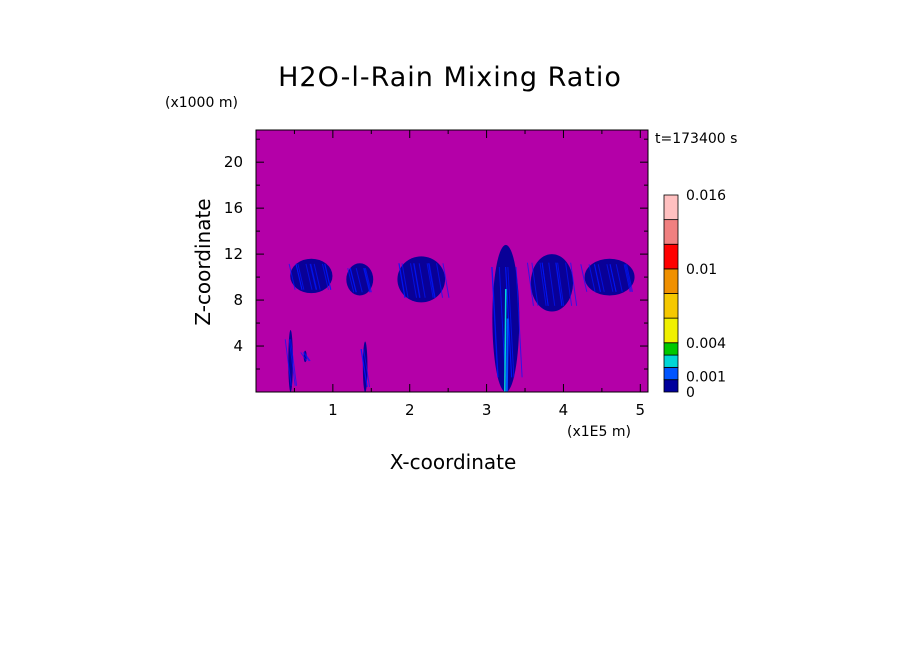 This screenshot has height=654, width=904. I want to click on colorbar: 00.001 0.004 0.01 0.016, so click(694, 294).